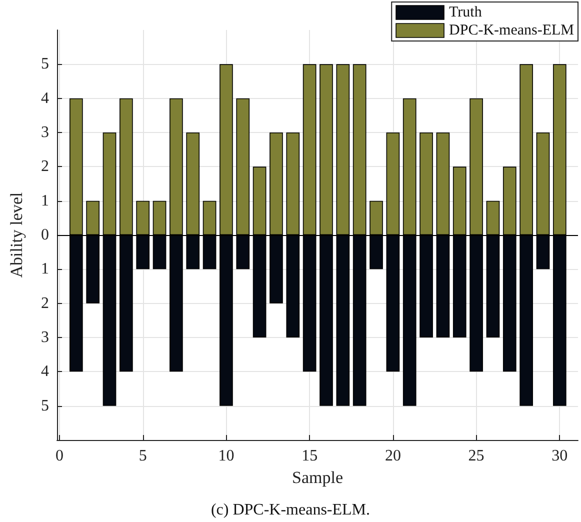 This screenshot has height=522, width=581. I want to click on x-tick-label: 0, so click(60, 456).